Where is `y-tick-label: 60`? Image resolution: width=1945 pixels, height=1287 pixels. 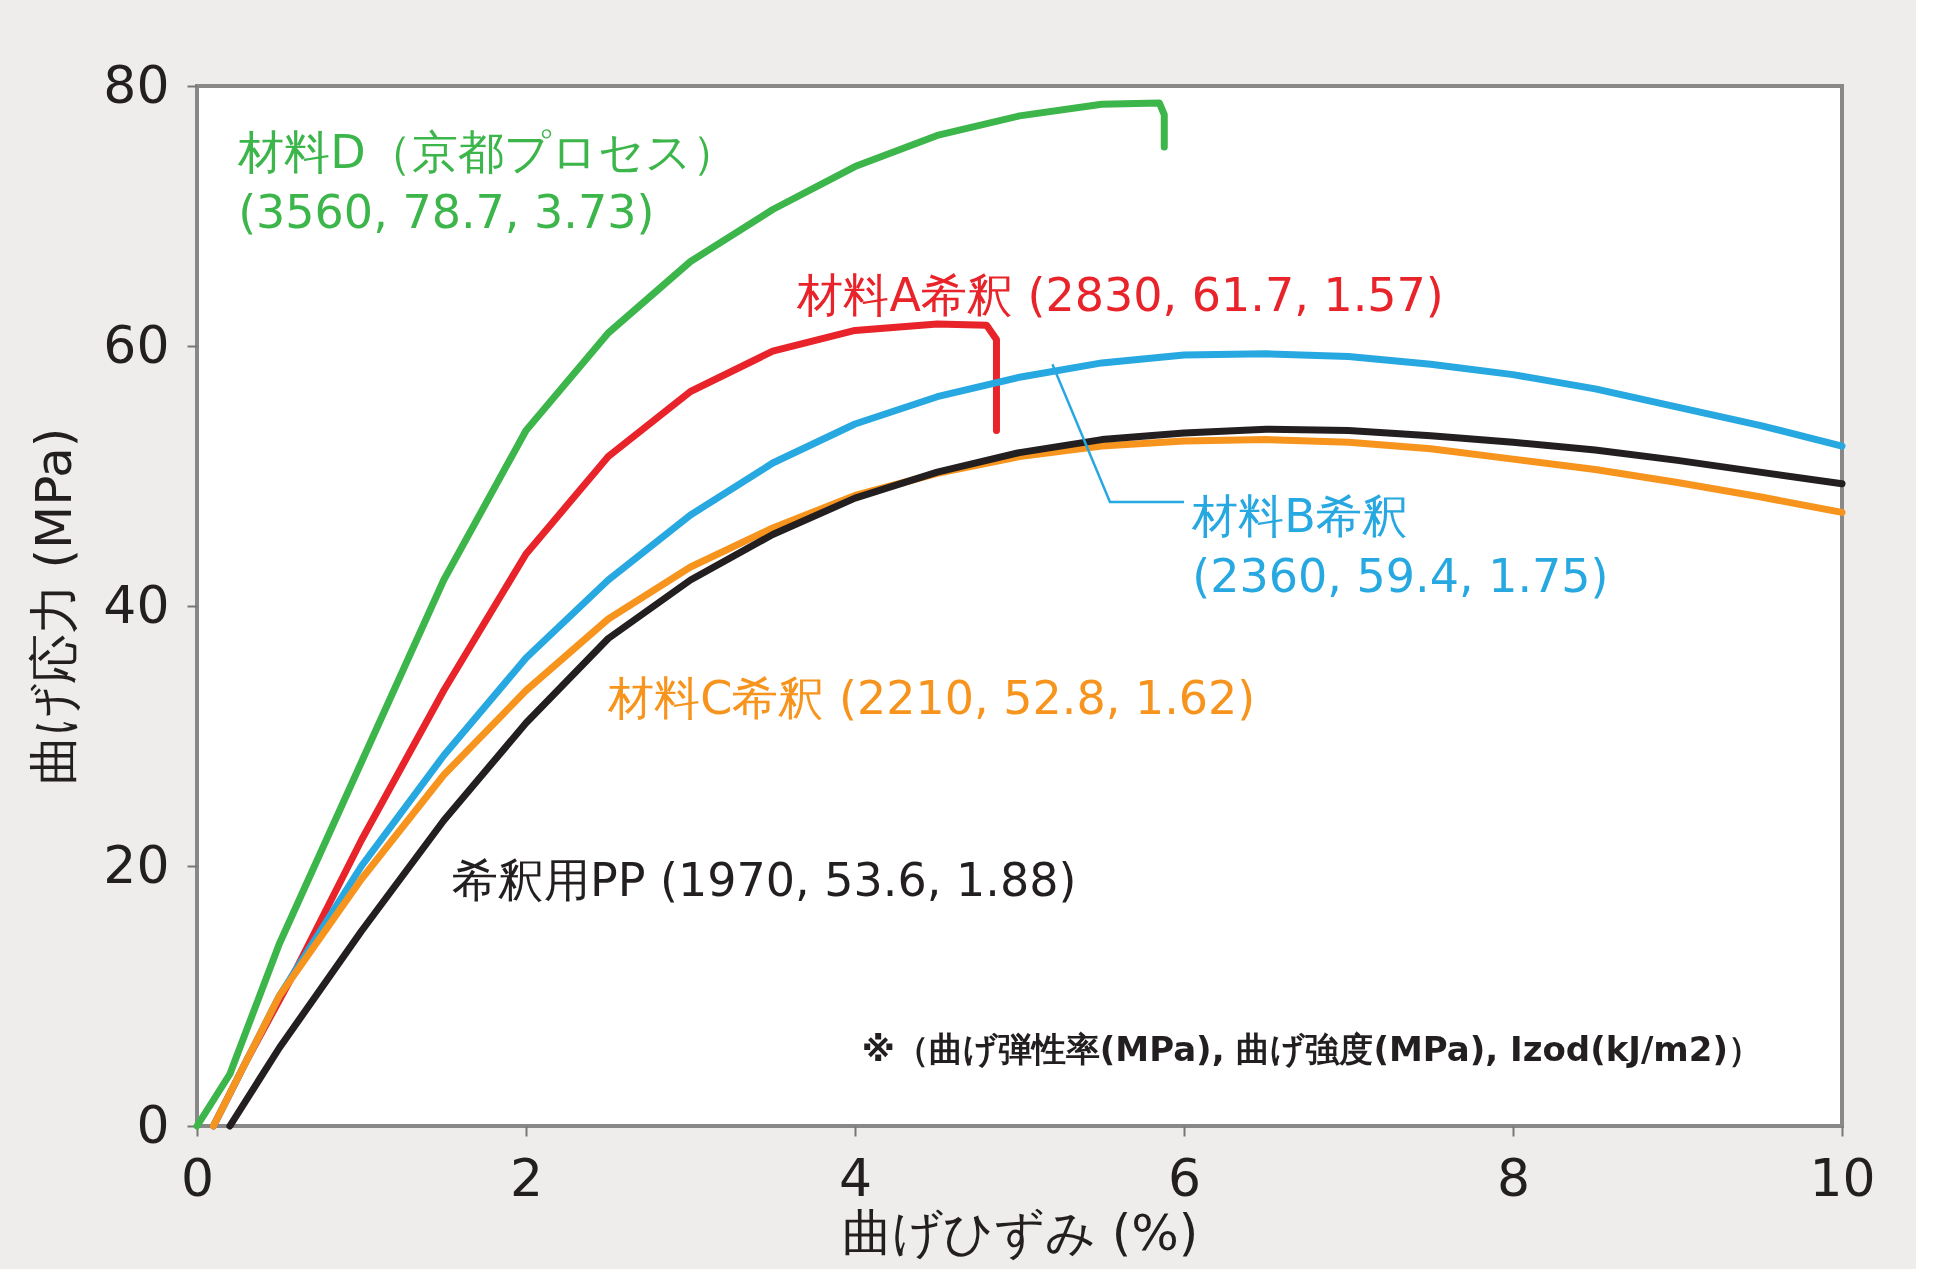
y-tick-label: 60 is located at coordinates (136, 344).